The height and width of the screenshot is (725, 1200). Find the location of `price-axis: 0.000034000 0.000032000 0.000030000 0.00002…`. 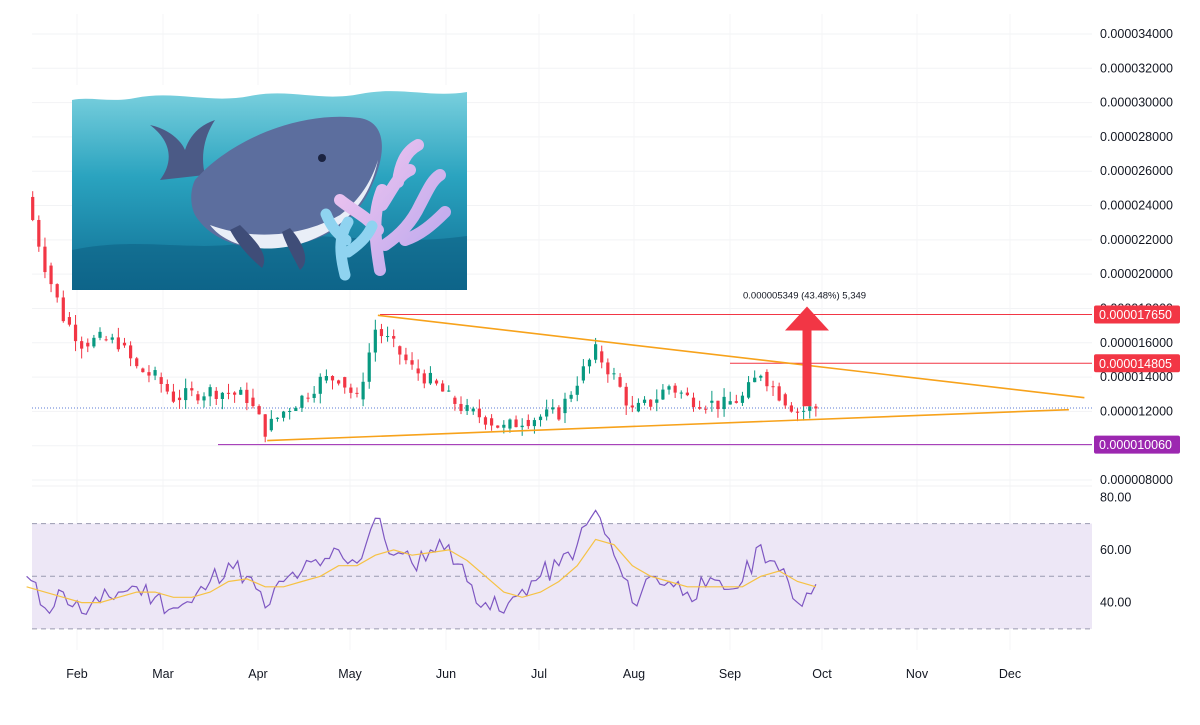

price-axis: 0.000034000 0.000032000 0.000030000 0.00002… is located at coordinates (1136, 257).